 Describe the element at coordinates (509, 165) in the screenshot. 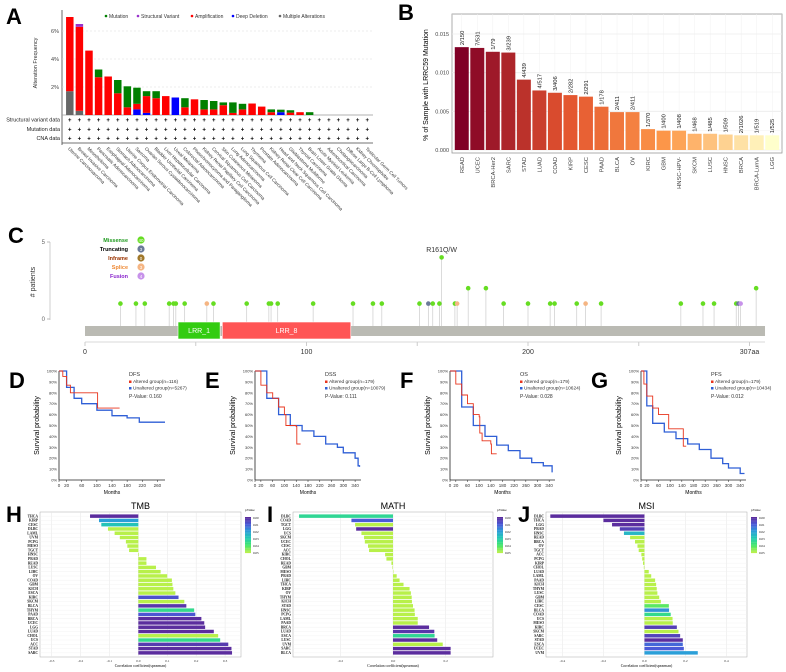

I see `x-tick-label: SARC` at that location.